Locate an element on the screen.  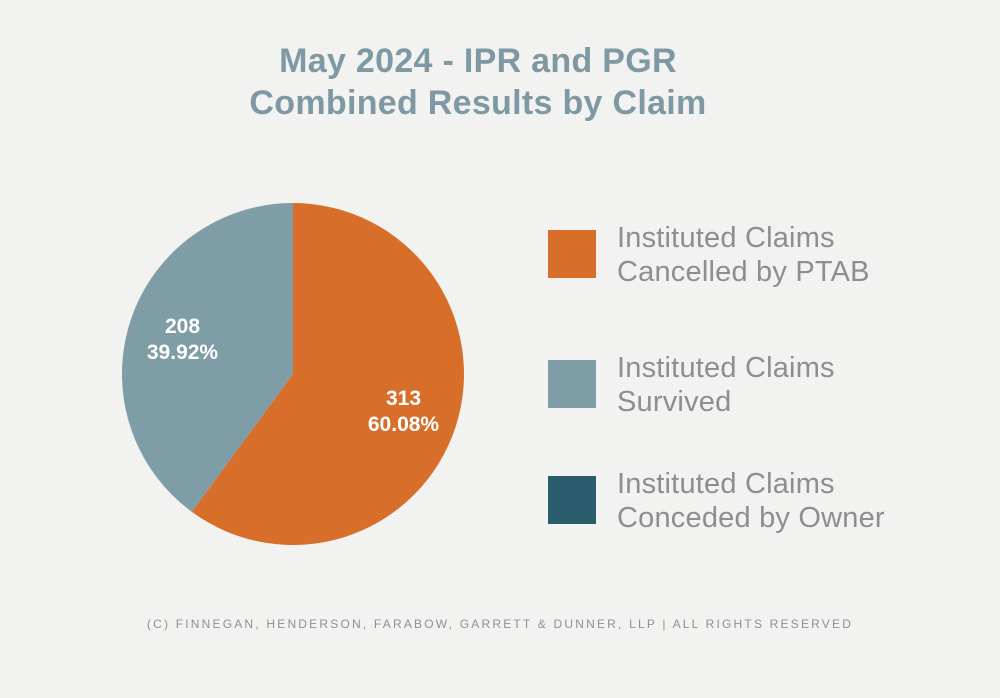
legend-label-cancelled-by-ptab: Instituted Claims Cancelled by PTAB is located at coordinates (743, 255).